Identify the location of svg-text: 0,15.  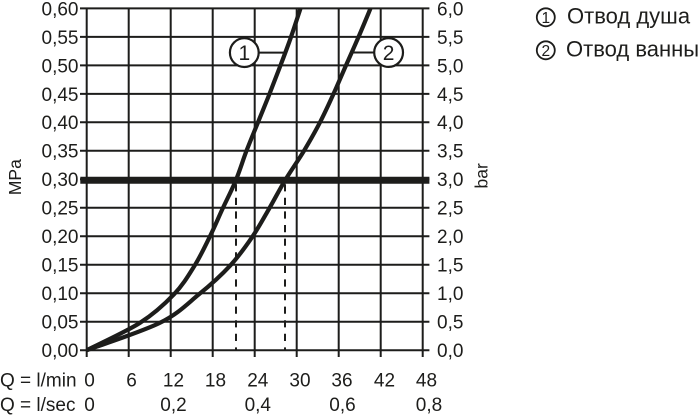
(60, 266).